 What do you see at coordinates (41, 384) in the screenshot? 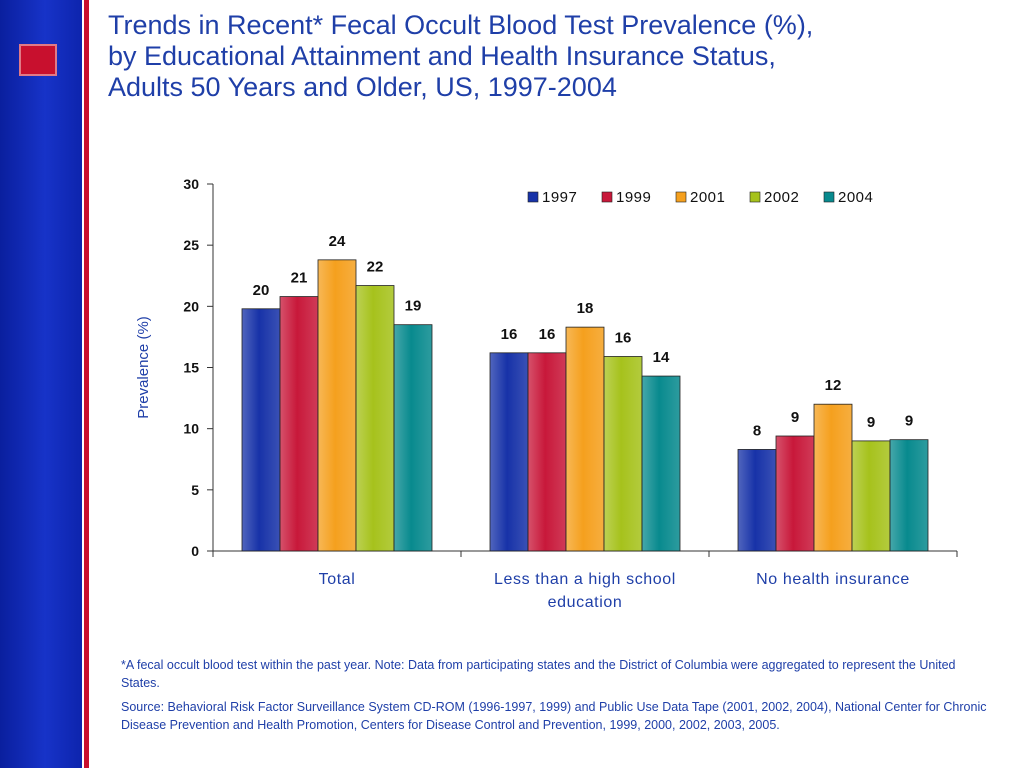
I see `left-sidebar-band` at bounding box center [41, 384].